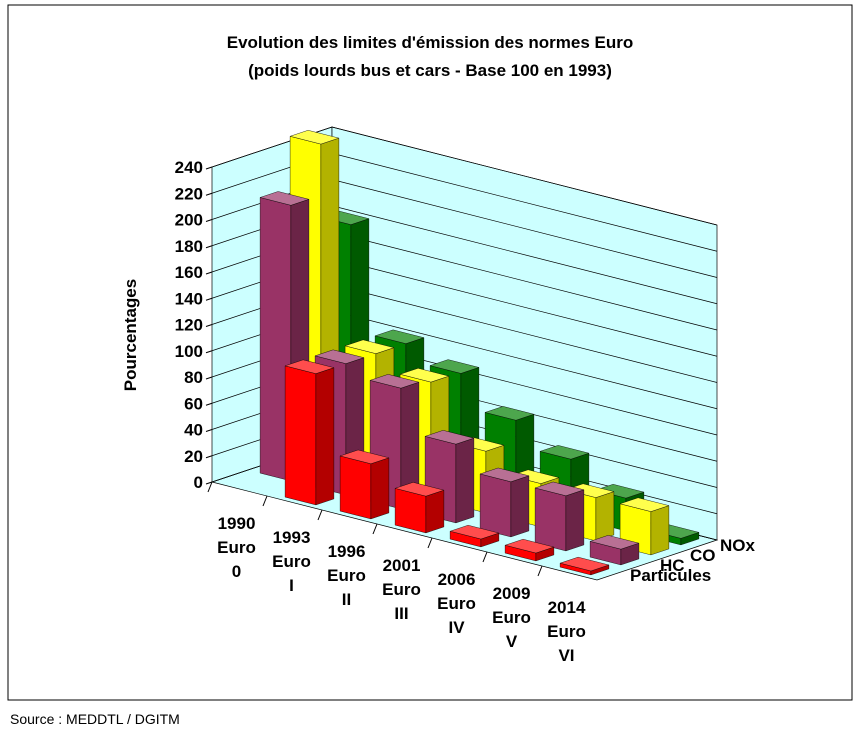 The height and width of the screenshot is (734, 858). Describe the element at coordinates (189, 272) in the screenshot. I see `y-tick-label: 160` at that location.